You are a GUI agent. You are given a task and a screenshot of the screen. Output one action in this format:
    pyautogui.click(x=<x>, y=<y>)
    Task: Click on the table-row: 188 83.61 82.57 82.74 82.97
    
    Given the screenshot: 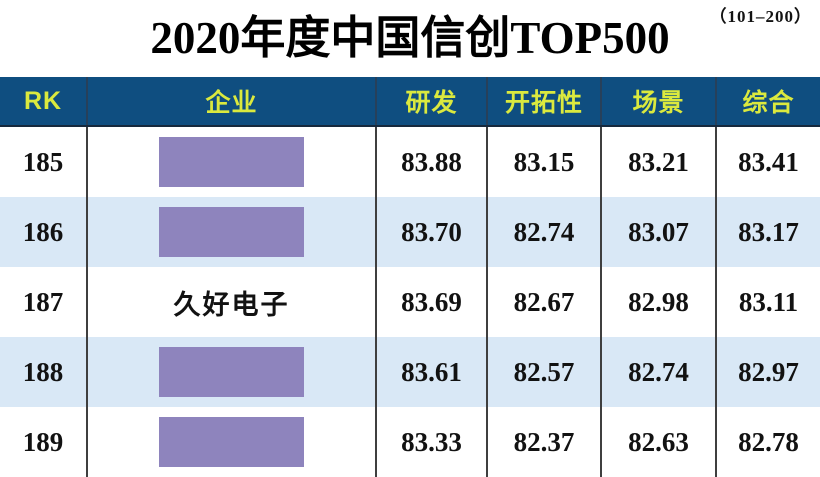 What is the action you would take?
    pyautogui.click(x=410, y=372)
    